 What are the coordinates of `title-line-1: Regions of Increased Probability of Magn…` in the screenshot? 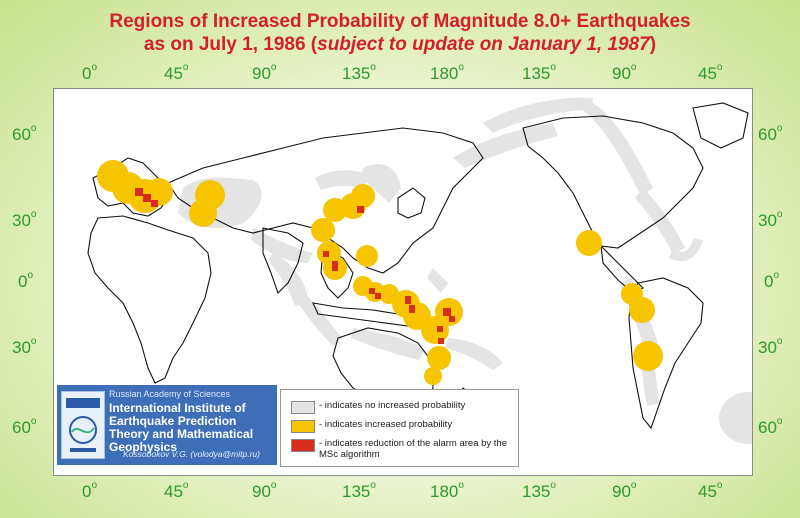 It's located at (400, 21).